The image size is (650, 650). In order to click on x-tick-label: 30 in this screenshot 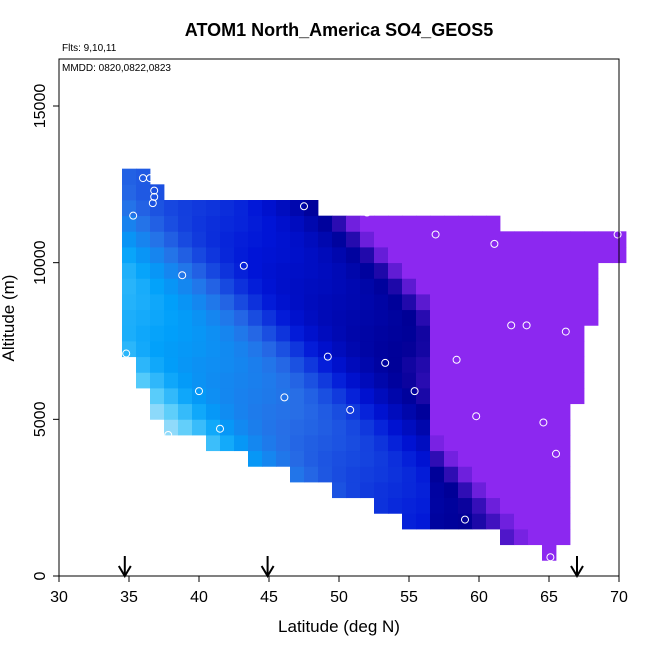, I will do `click(59, 597)`.